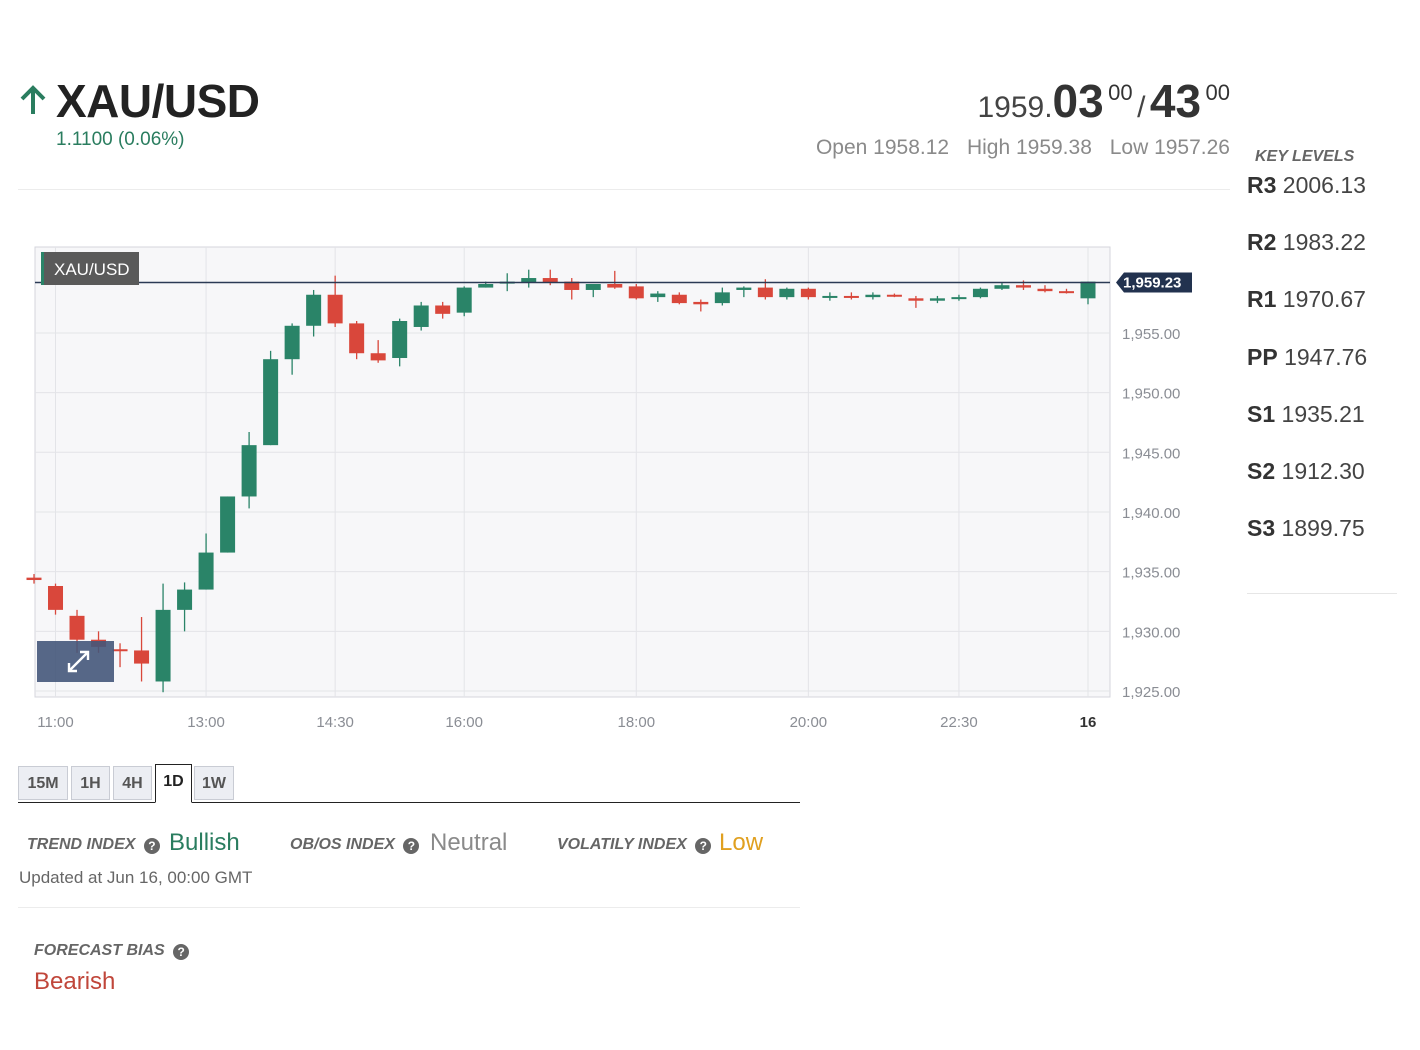  Describe the element at coordinates (882, 147) in the screenshot. I see `open-stat: Open 1958.12` at that location.